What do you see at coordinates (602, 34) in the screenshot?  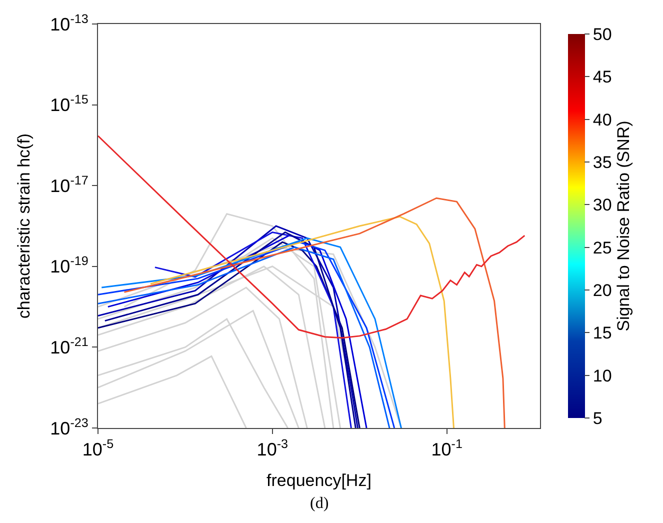 I see `color-bar-label: 50` at bounding box center [602, 34].